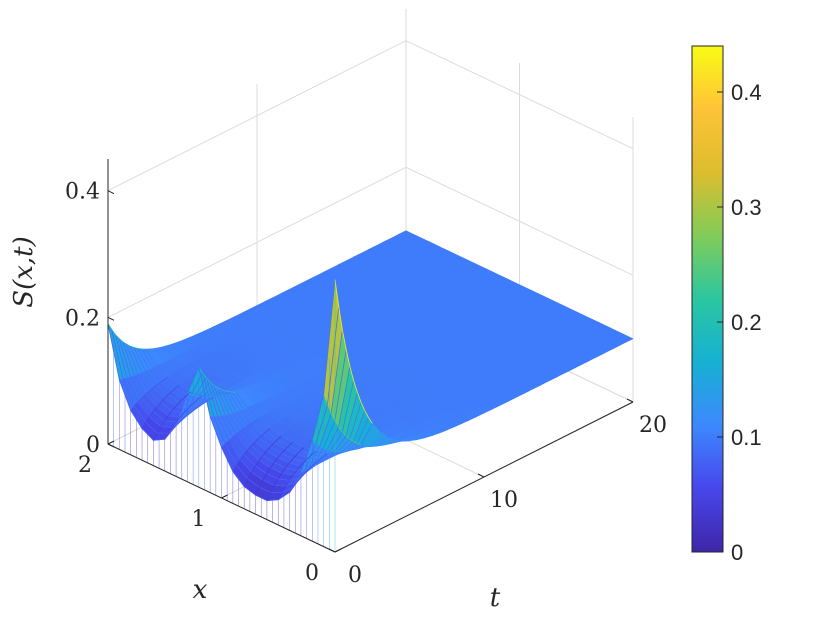  Describe the element at coordinates (495, 598) in the screenshot. I see `t-axis-label: t` at that location.